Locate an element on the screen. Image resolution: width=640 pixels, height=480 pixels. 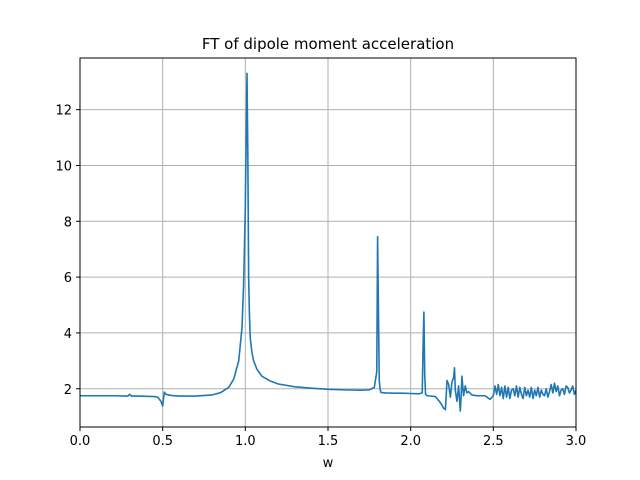
y-tick-label: 2 is located at coordinates (68, 390).